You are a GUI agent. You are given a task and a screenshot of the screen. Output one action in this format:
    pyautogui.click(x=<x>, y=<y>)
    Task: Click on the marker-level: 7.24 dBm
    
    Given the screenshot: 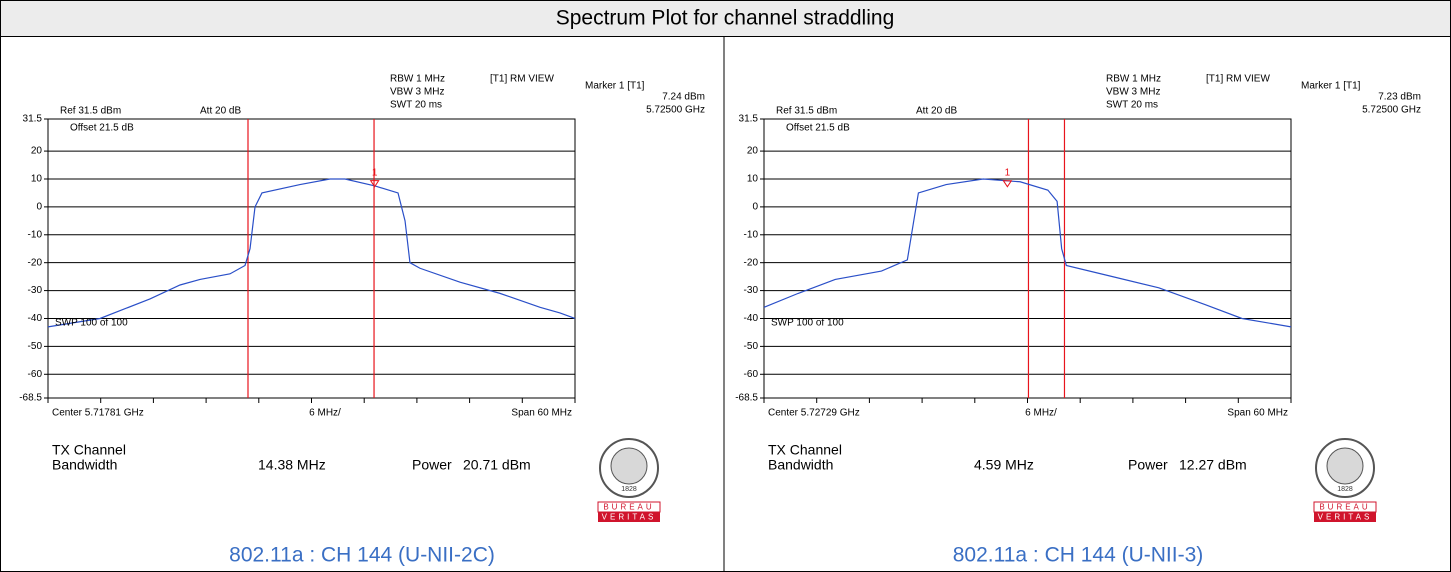 What is the action you would take?
    pyautogui.click(x=683, y=97)
    